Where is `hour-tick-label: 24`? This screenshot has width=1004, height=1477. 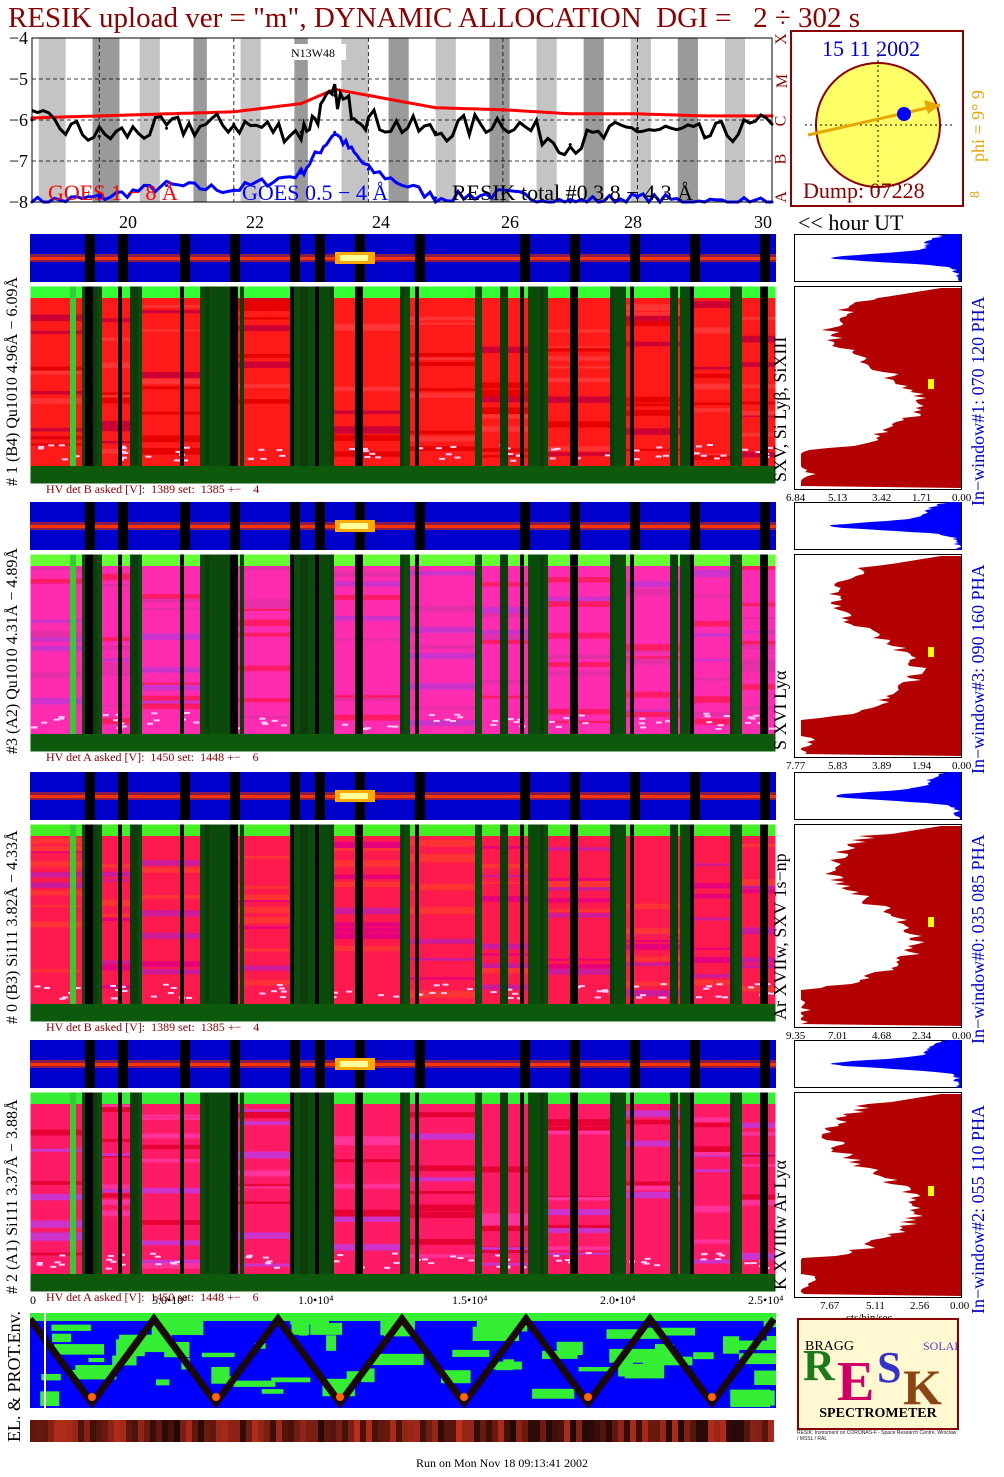
hour-tick-label: 24 is located at coordinates (381, 222).